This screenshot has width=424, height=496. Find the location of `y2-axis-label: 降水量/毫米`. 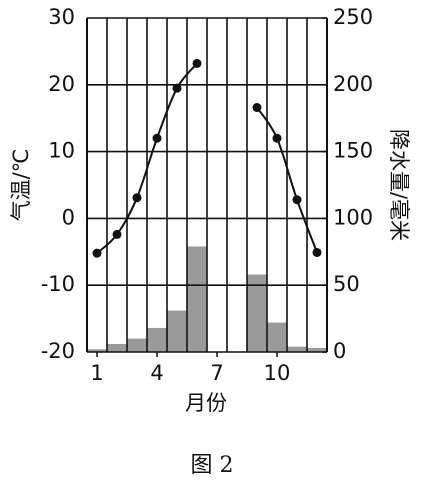

y2-axis-label: 降水量/毫米 is located at coordinates (399, 185).